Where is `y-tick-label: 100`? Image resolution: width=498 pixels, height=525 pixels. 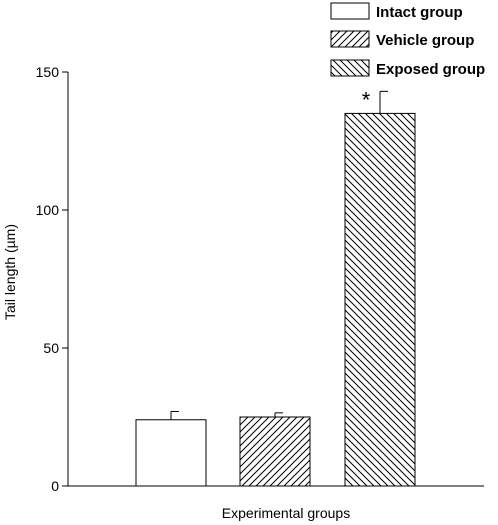
y-tick-label: 100 is located at coordinates (48, 210).